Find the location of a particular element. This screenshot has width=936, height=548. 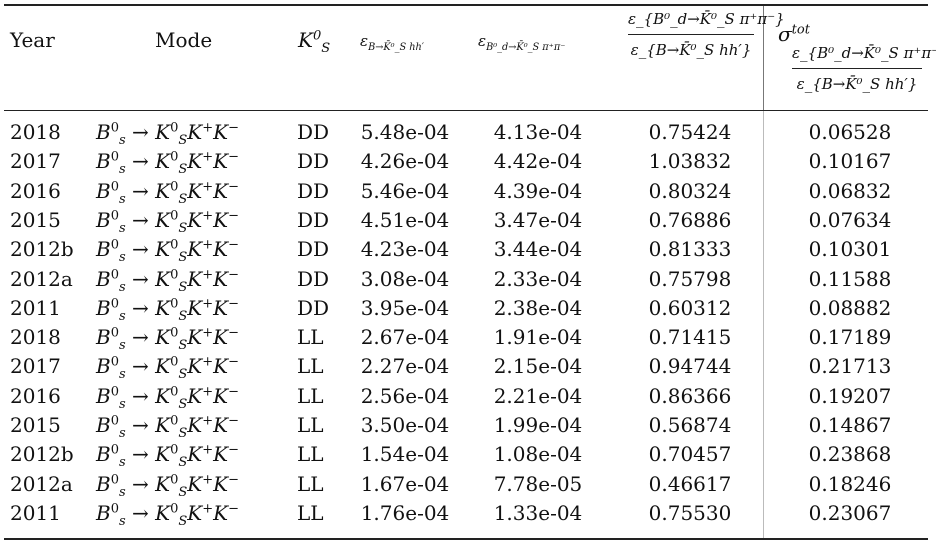

cell-eff-total: 2.56e-04 is located at coordinates (405, 395).